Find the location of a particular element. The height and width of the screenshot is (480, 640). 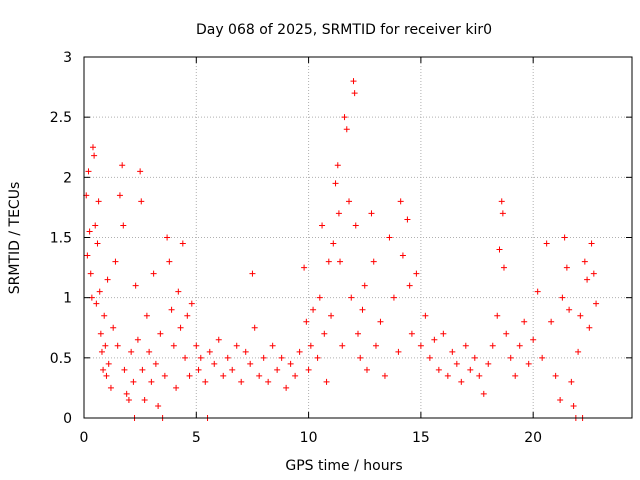

x-tick-label: 0 is located at coordinates (84, 438).